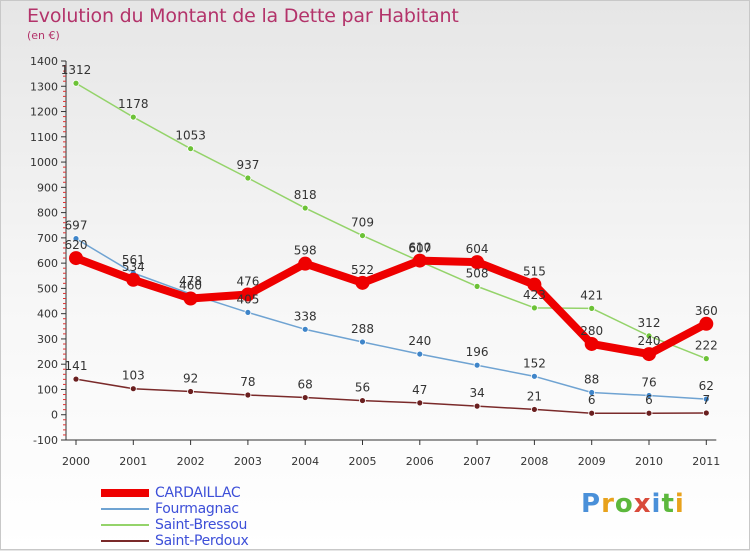 This screenshot has width=750, height=551. Describe the element at coordinates (534, 272) in the screenshot. I see `data-label: 515` at that location.